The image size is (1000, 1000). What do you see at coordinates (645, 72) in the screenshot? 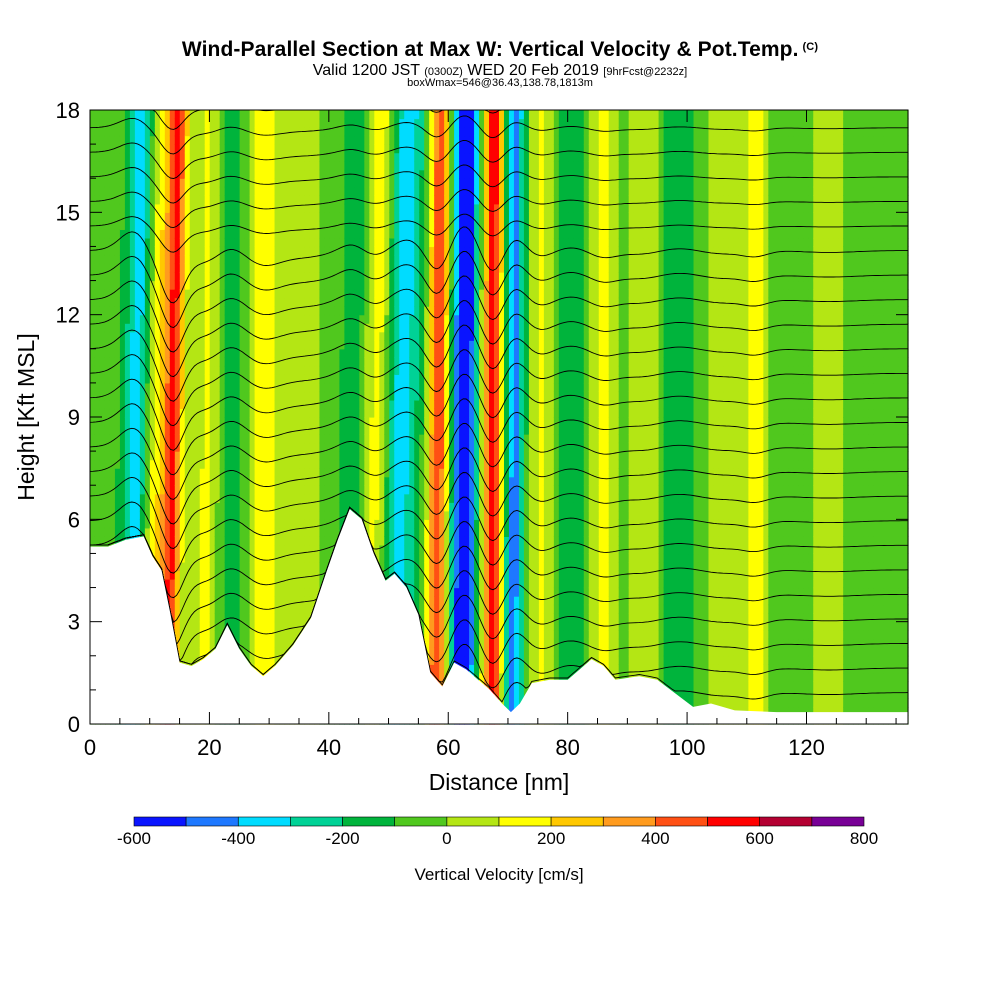
I see `forecast-info: [9hrFcst@2232z]` at bounding box center [645, 72].